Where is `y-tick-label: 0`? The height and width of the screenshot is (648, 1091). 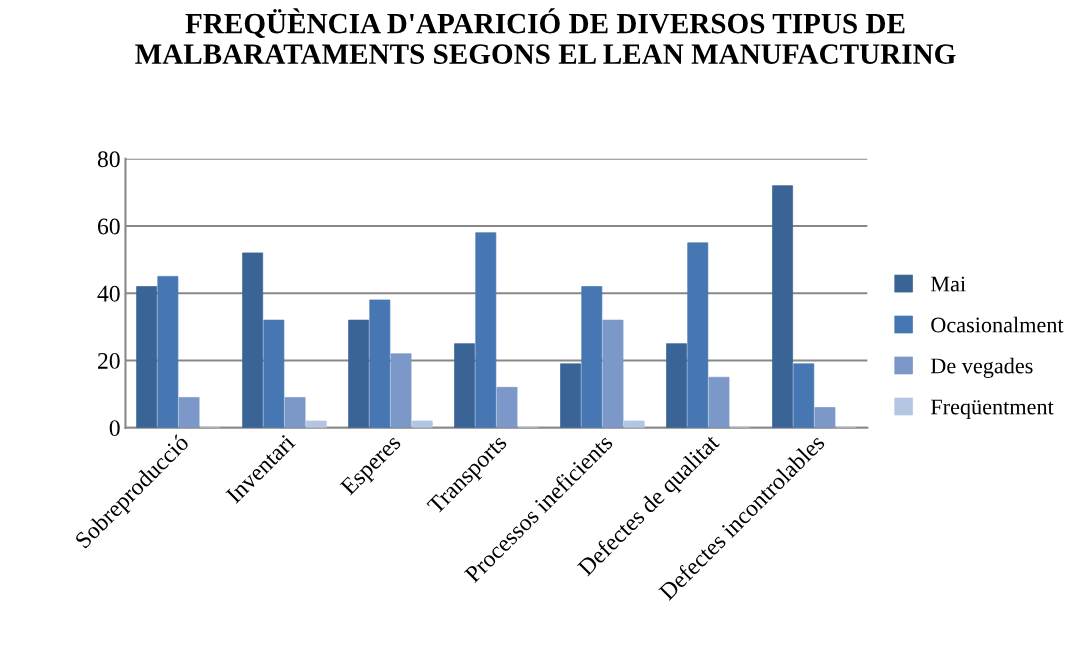 y-tick-label: 0 is located at coordinates (114, 428).